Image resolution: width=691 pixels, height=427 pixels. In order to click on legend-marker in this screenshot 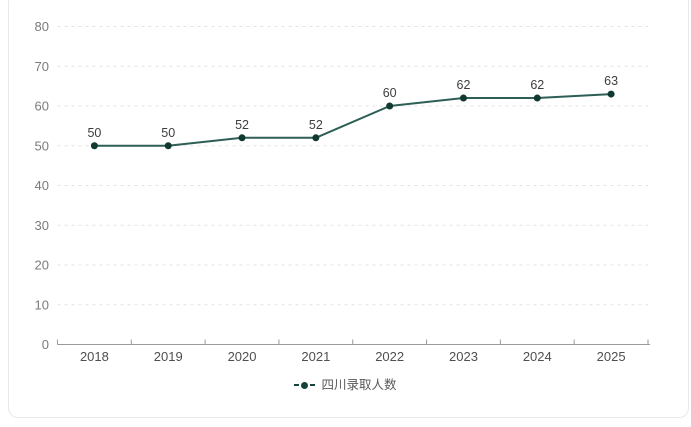, I will do `click(305, 385)`.